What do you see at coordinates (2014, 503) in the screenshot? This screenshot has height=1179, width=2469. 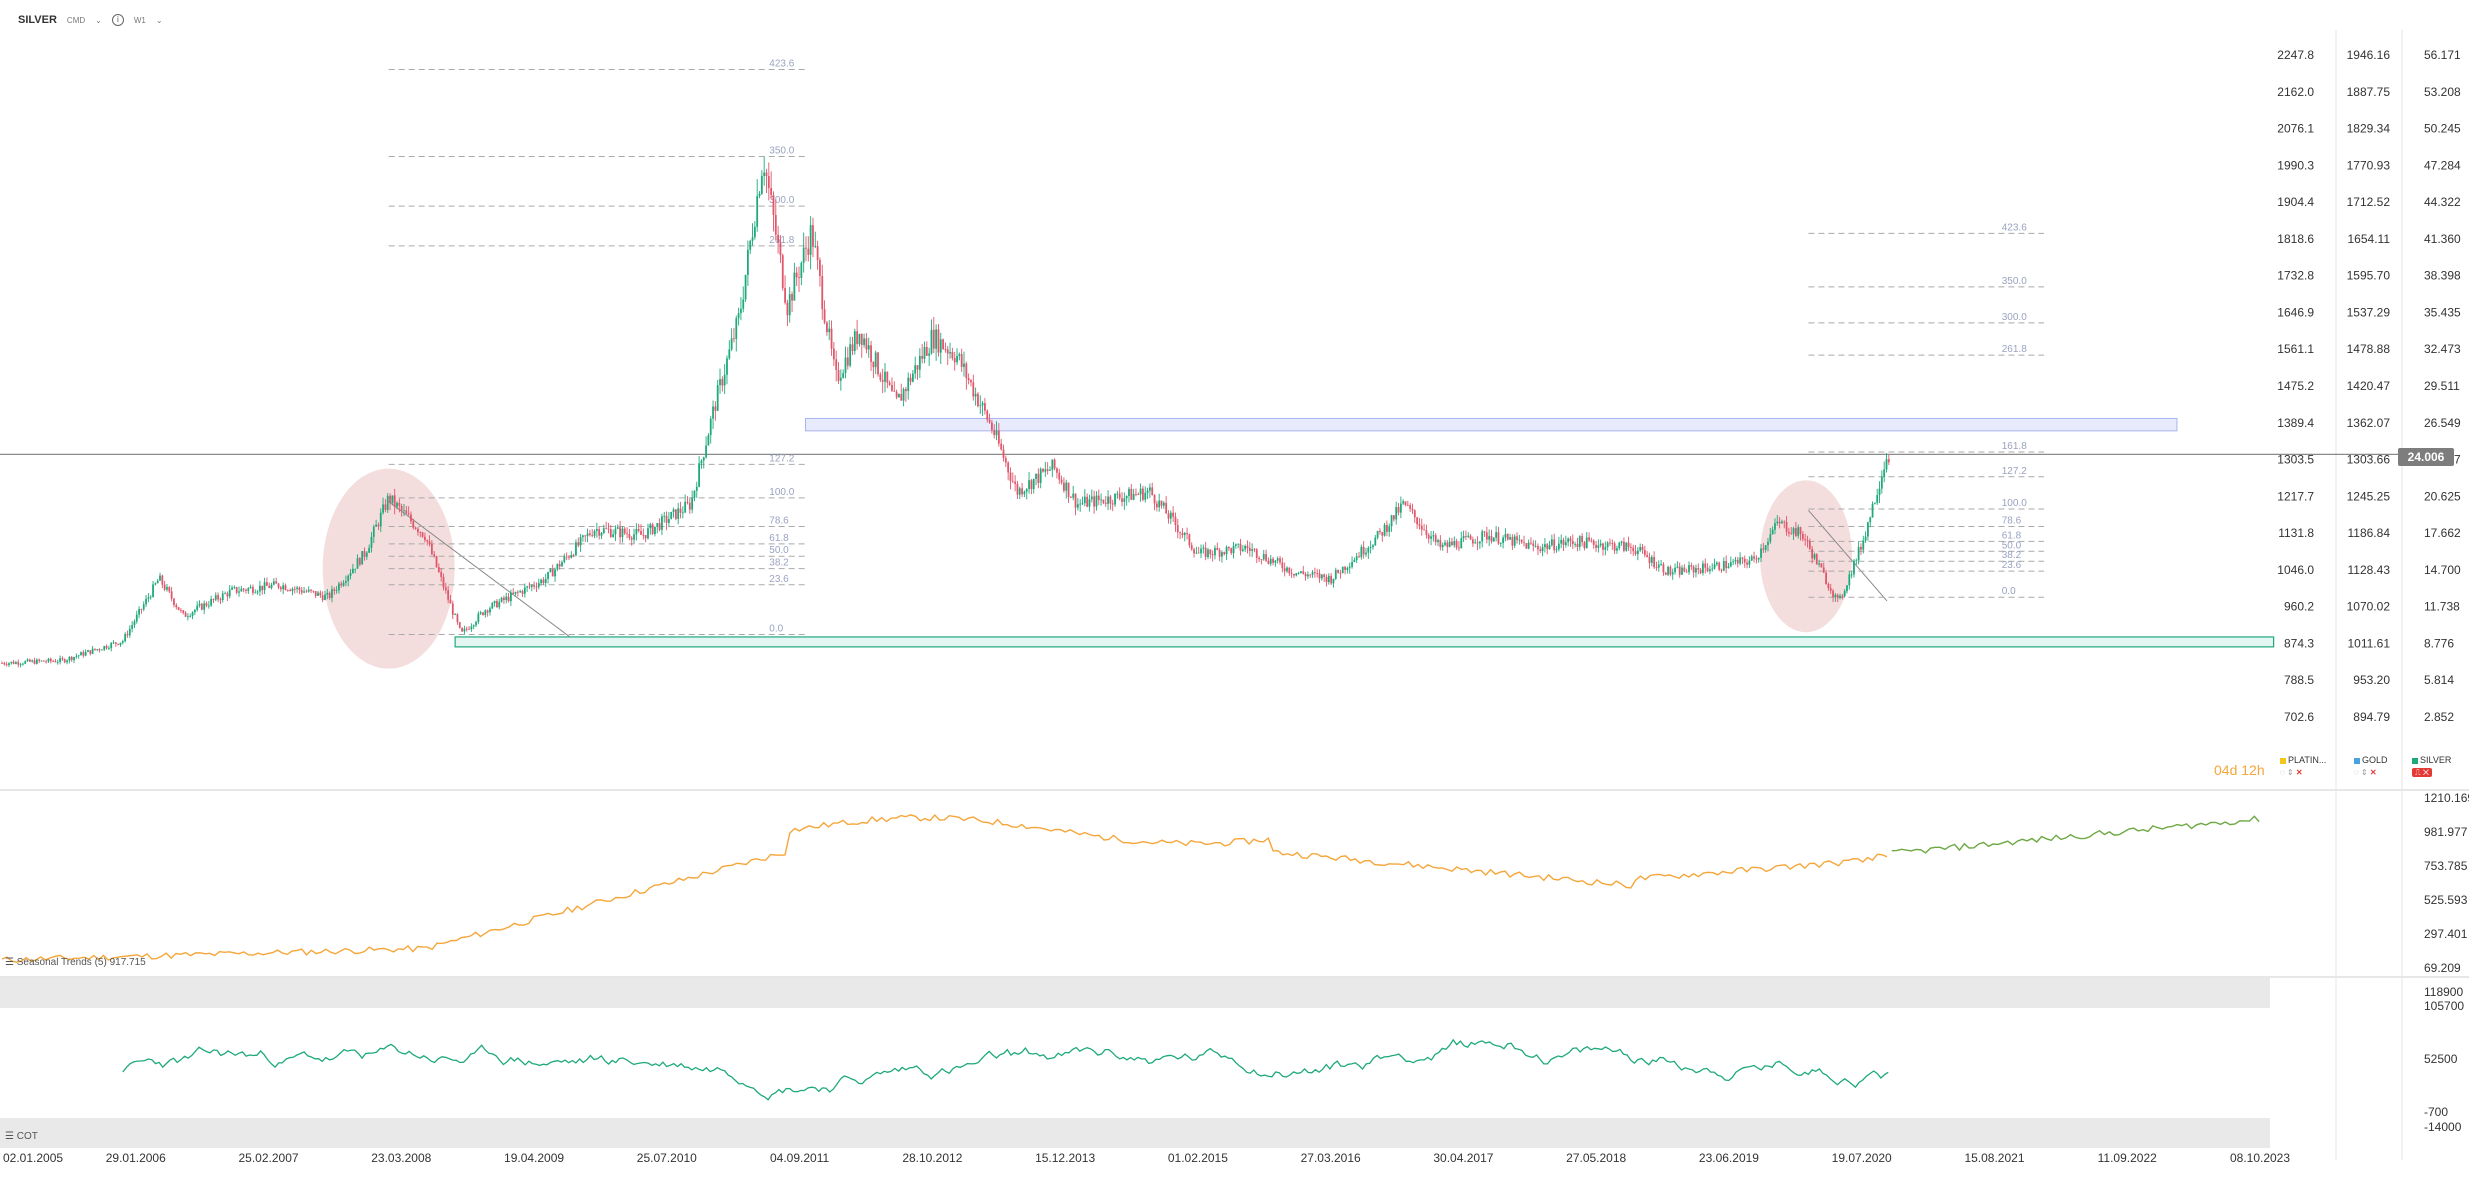 I see `fib-label-right: 100.0` at bounding box center [2014, 503].